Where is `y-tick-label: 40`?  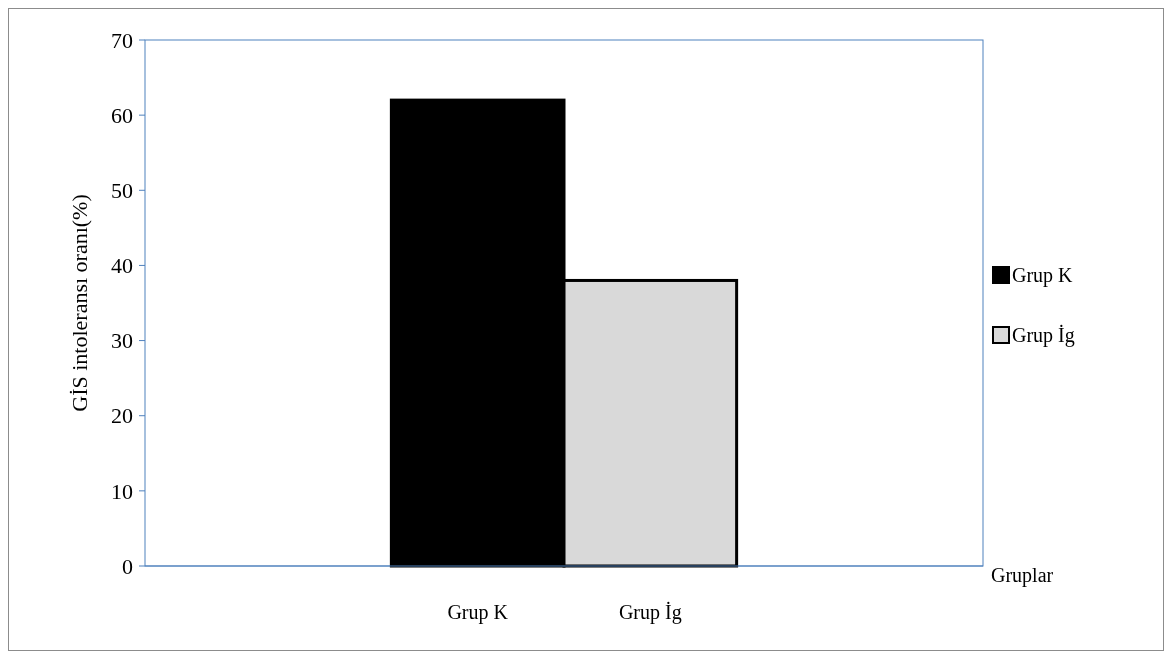 y-tick-label: 40 is located at coordinates (122, 266).